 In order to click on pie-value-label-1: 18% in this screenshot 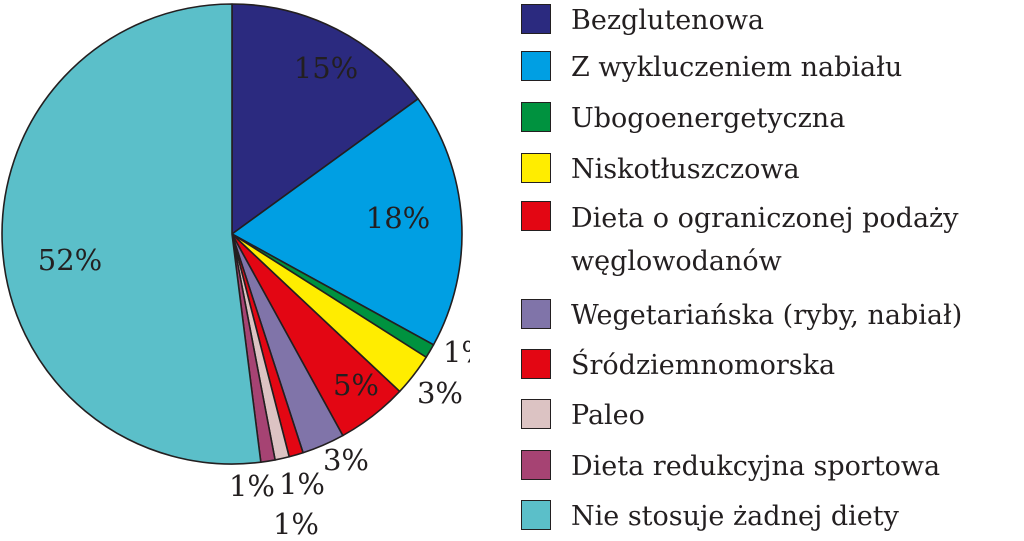, I will do `click(398, 218)`.